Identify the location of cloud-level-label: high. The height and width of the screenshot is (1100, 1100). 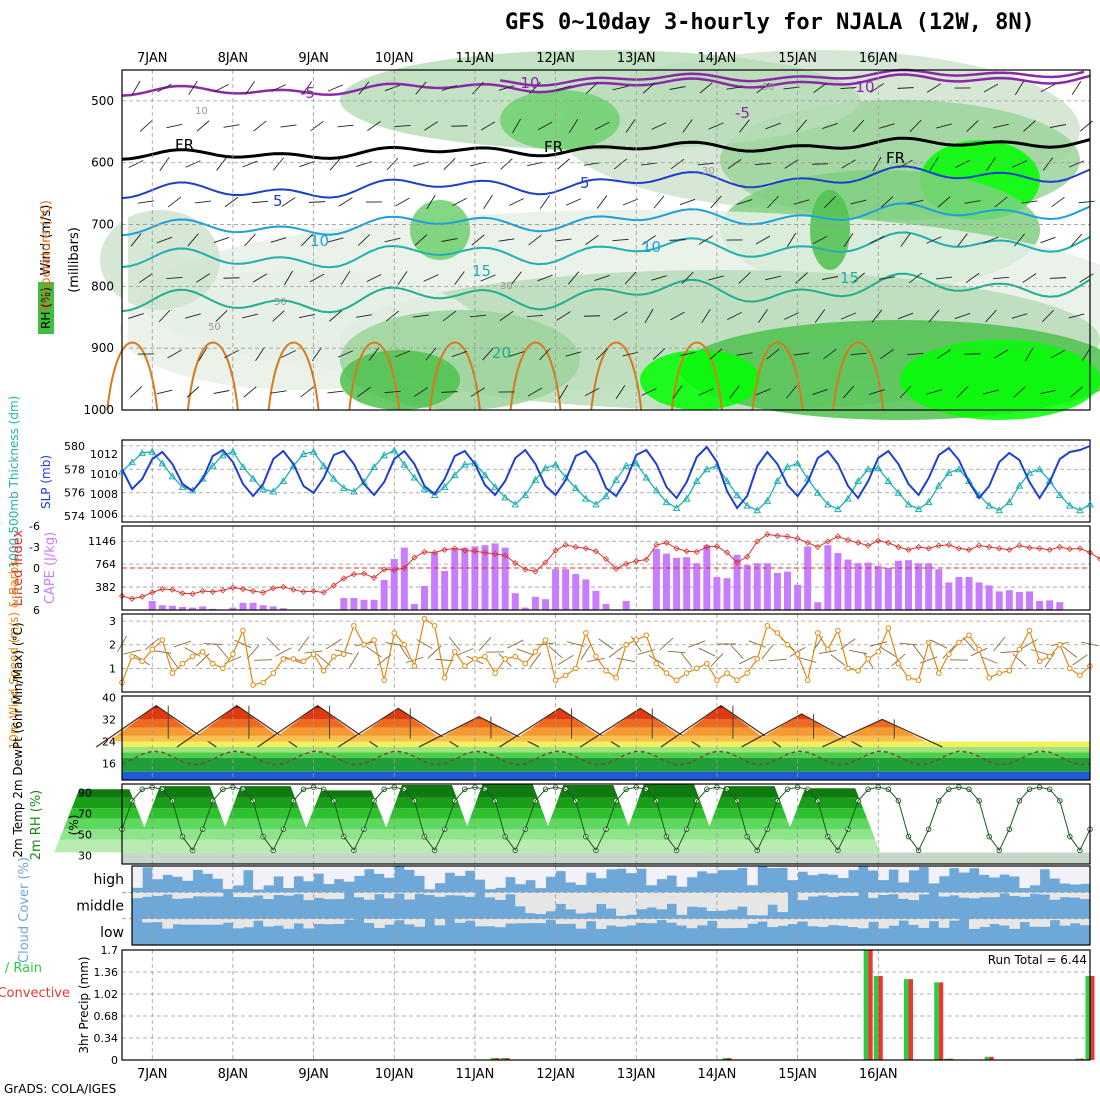
(108, 880).